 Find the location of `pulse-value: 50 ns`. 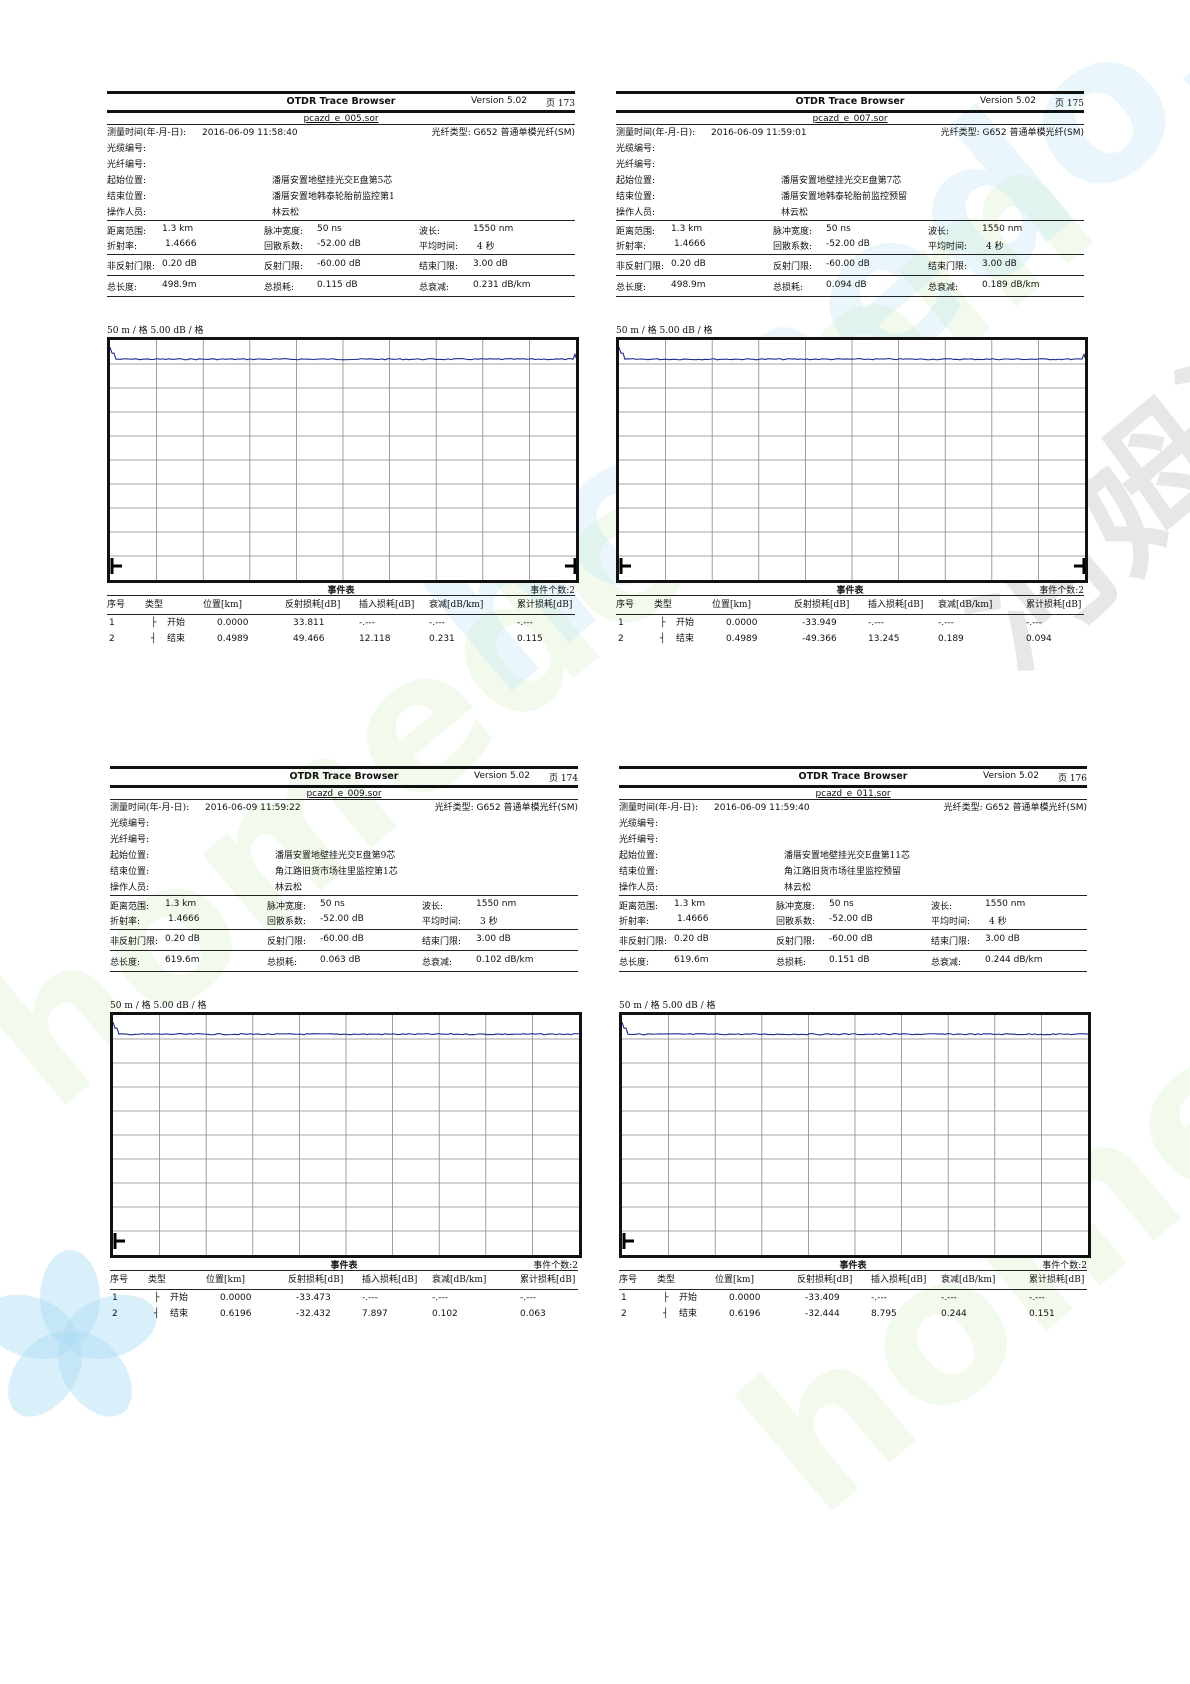

pulse-value: 50 ns is located at coordinates (329, 229).